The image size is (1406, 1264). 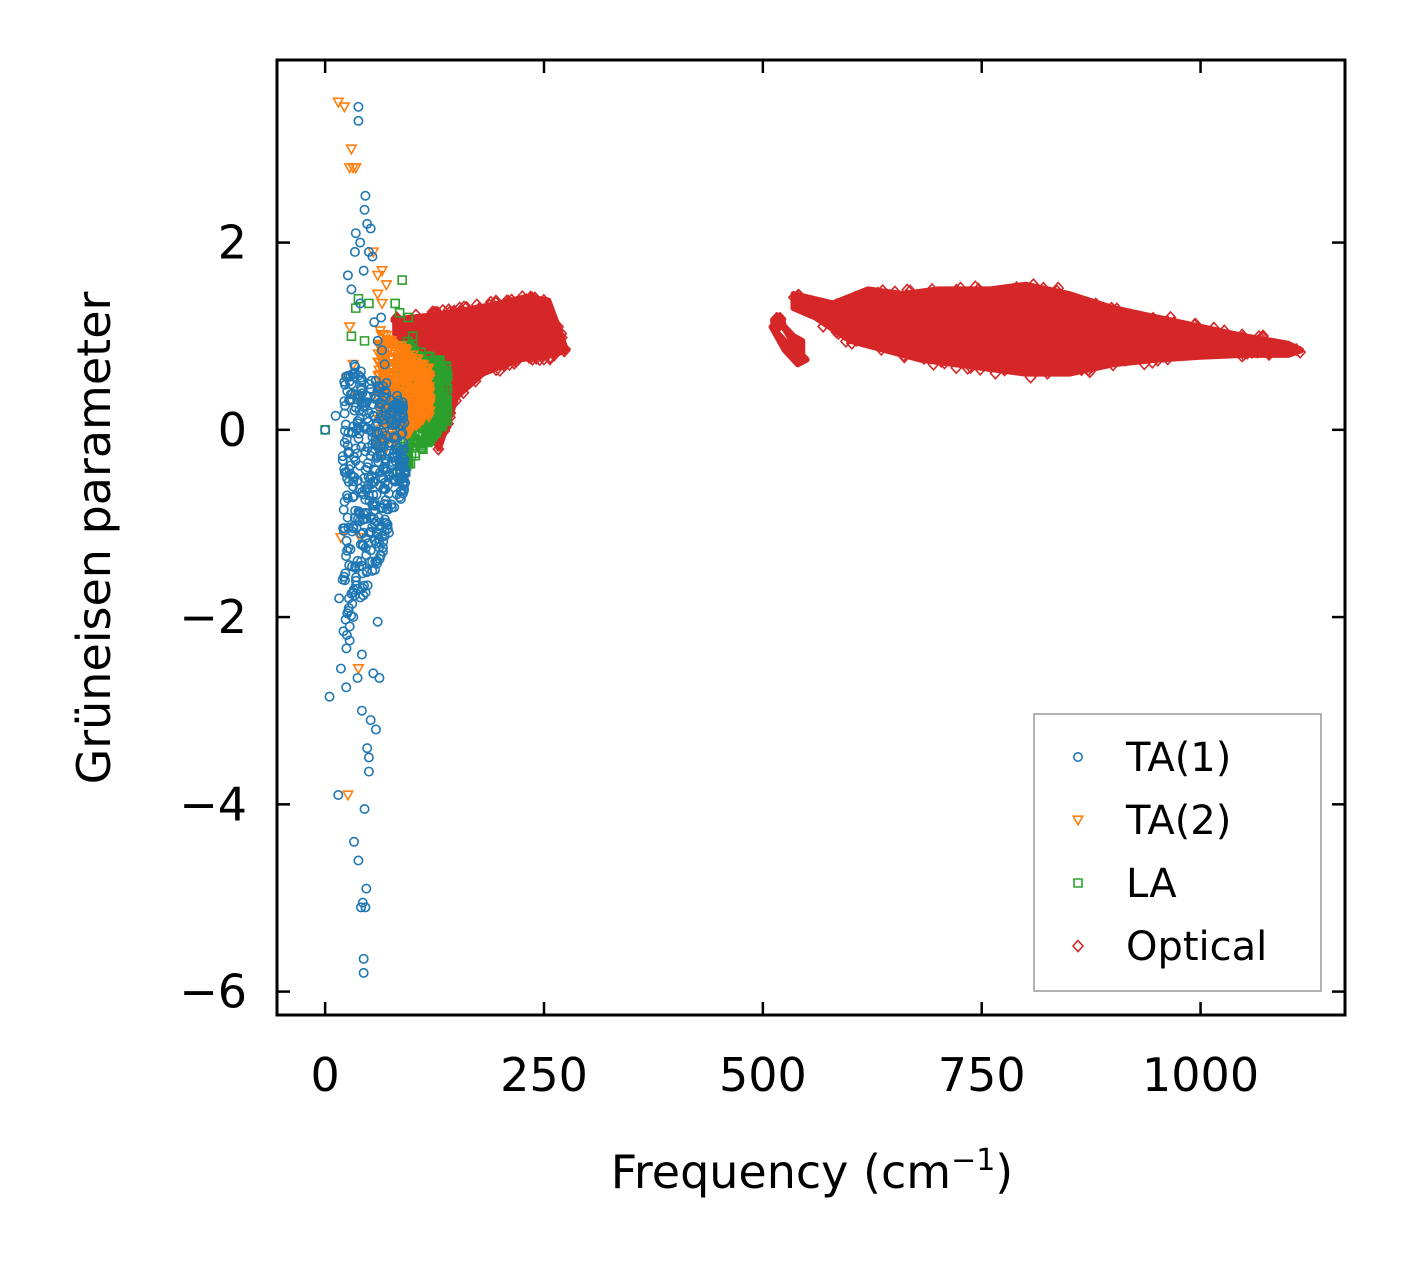 I want to click on x-tick-label: 1000, so click(x=1200, y=1075).